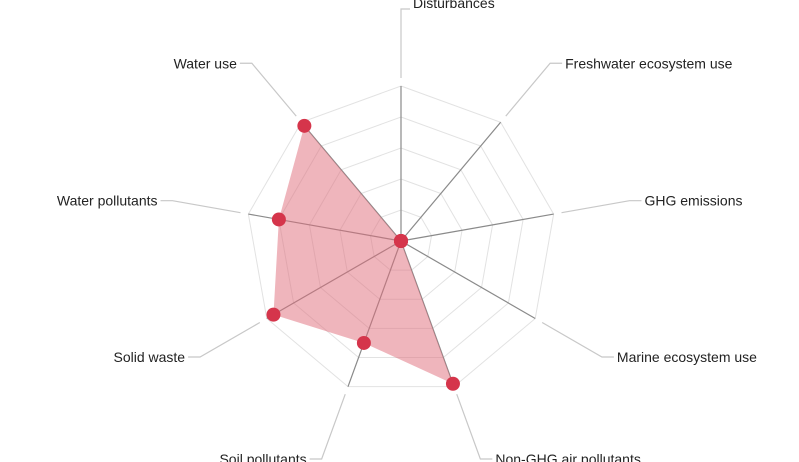 The width and height of the screenshot is (799, 462). I want to click on series-area, so click(363, 254).